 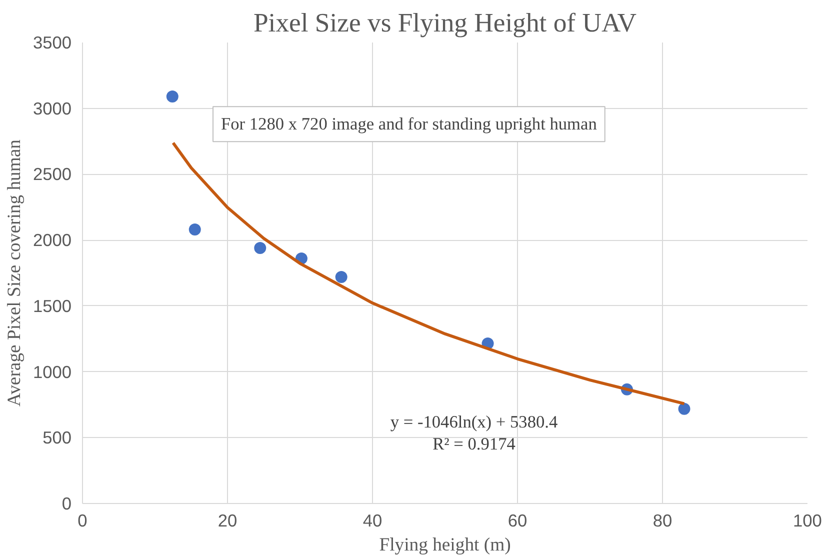 I want to click on y-tick-label: 1000, so click(x=52, y=372).